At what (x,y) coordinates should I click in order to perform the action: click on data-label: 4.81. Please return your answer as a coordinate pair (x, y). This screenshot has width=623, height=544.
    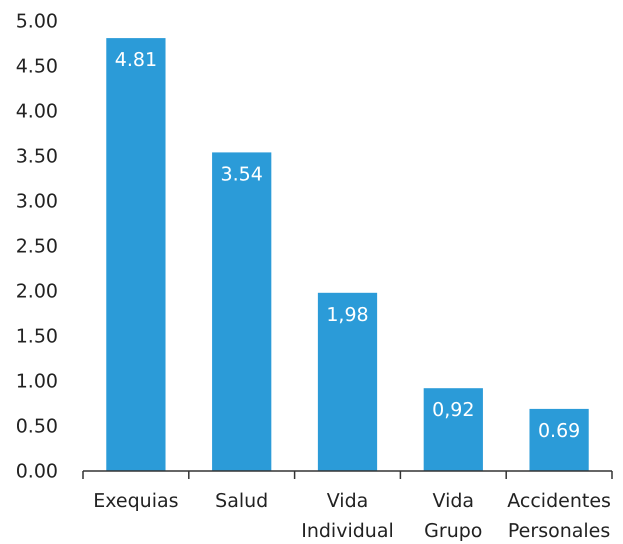
    Looking at the image, I should click on (136, 60).